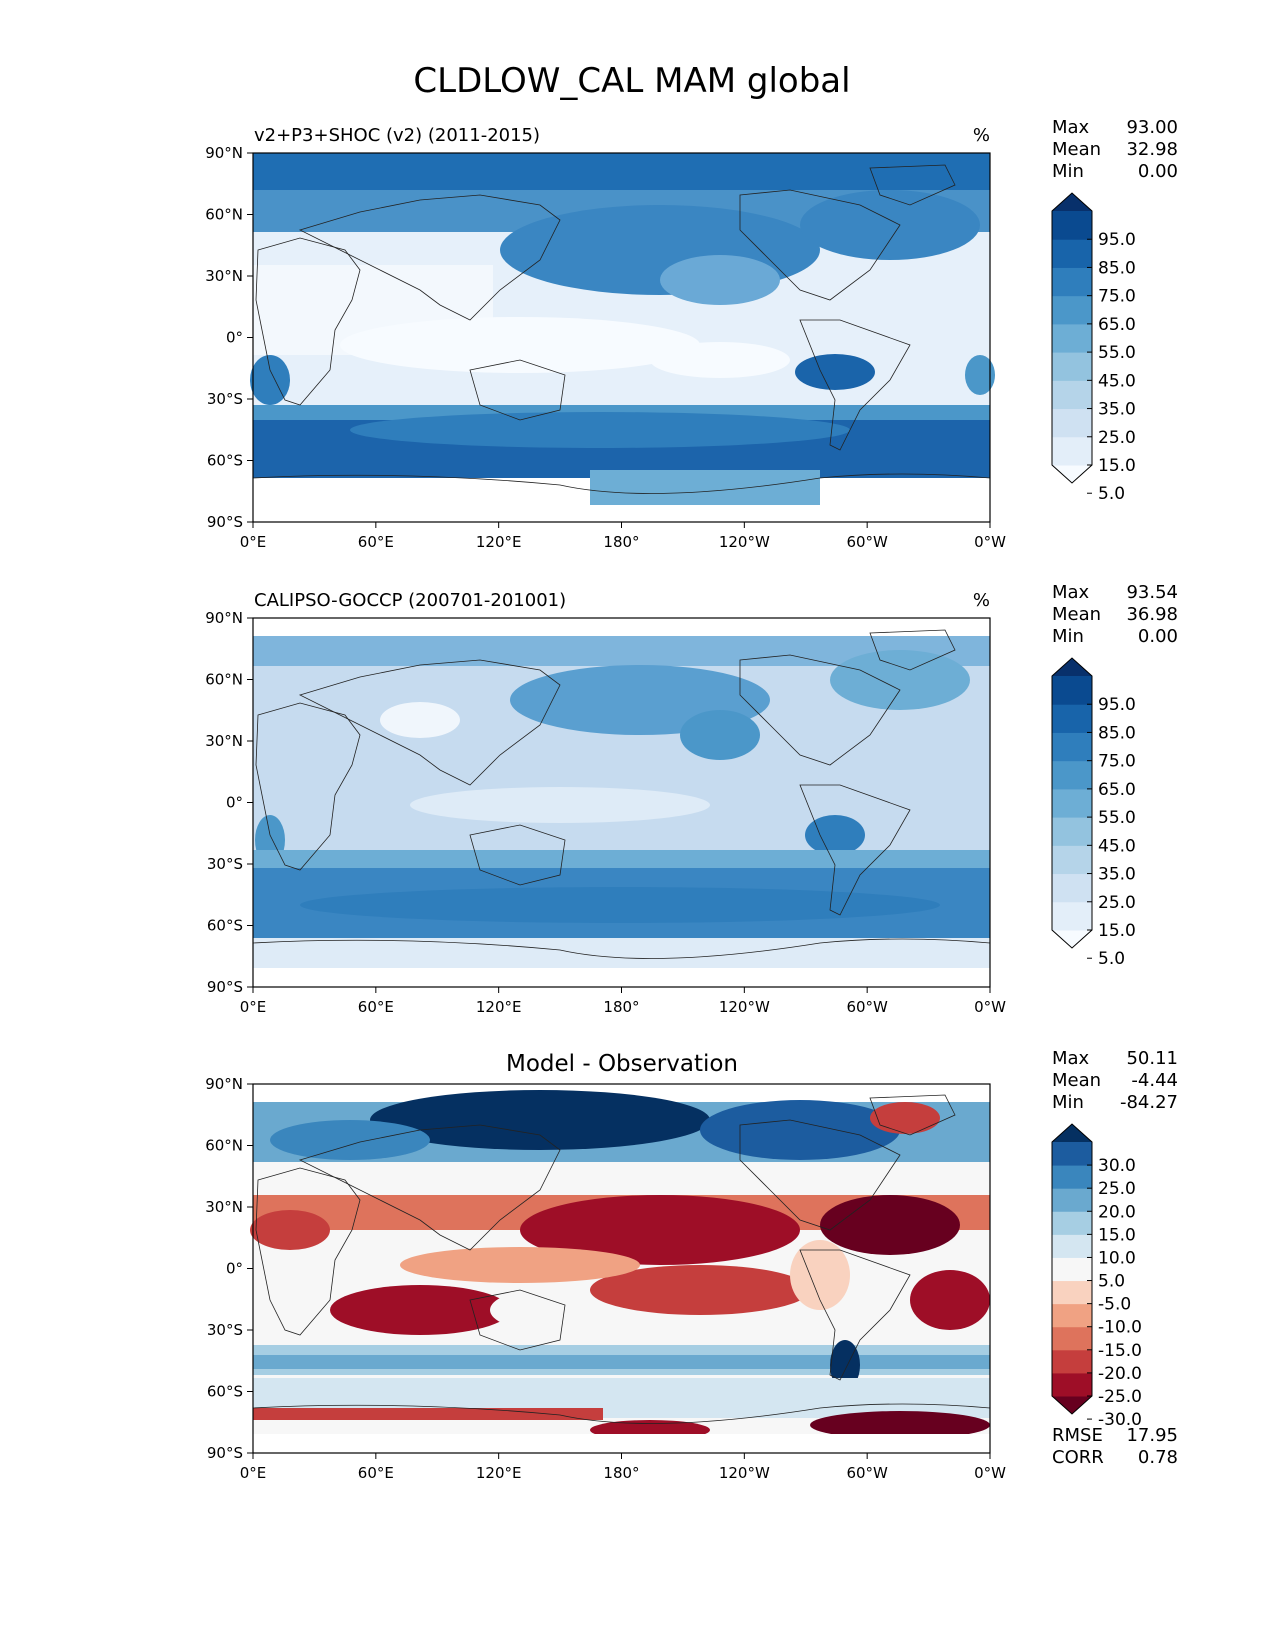 Image resolution: width=1275 pixels, height=1650 pixels. What do you see at coordinates (397, 135) in the screenshot?
I see `panel-title-left: v2+P3+SHOC (v2) (2011-2015)` at bounding box center [397, 135].